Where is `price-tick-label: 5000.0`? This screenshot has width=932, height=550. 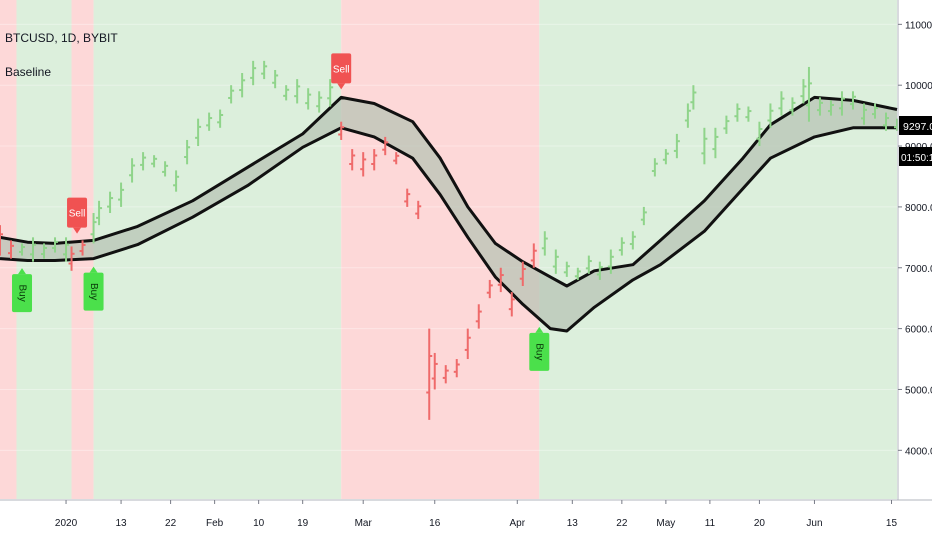
price-tick-label: 5000.0 is located at coordinates (918, 390).